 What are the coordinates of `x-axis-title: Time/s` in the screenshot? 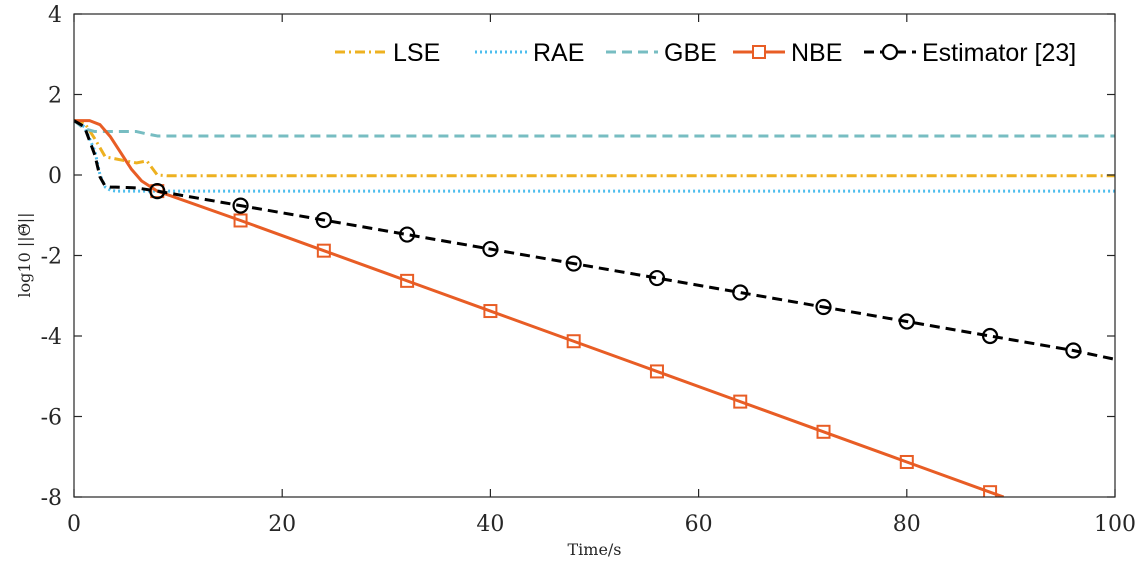 It's located at (594, 549).